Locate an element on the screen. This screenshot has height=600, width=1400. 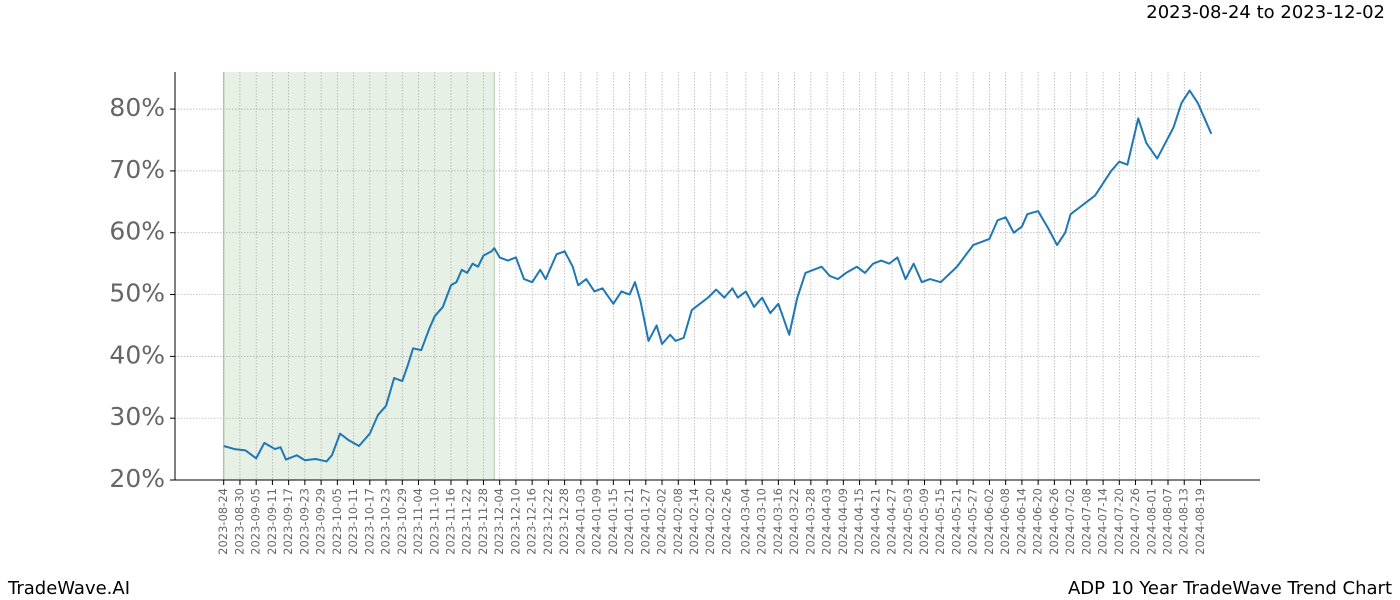
x-tick-label: 2024-05-09 is located at coordinates (924, 521).